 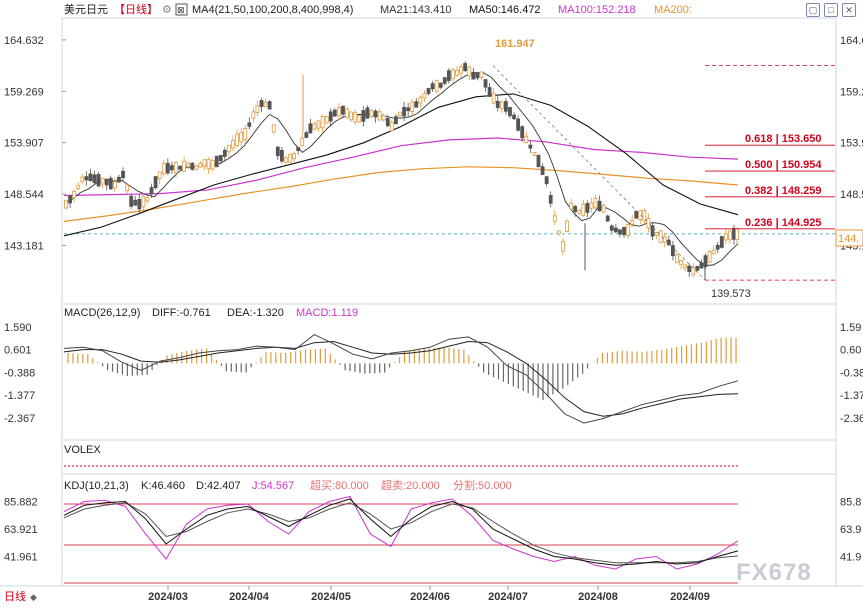 I want to click on macd-tick-label: -2.367, so click(x=19, y=419).